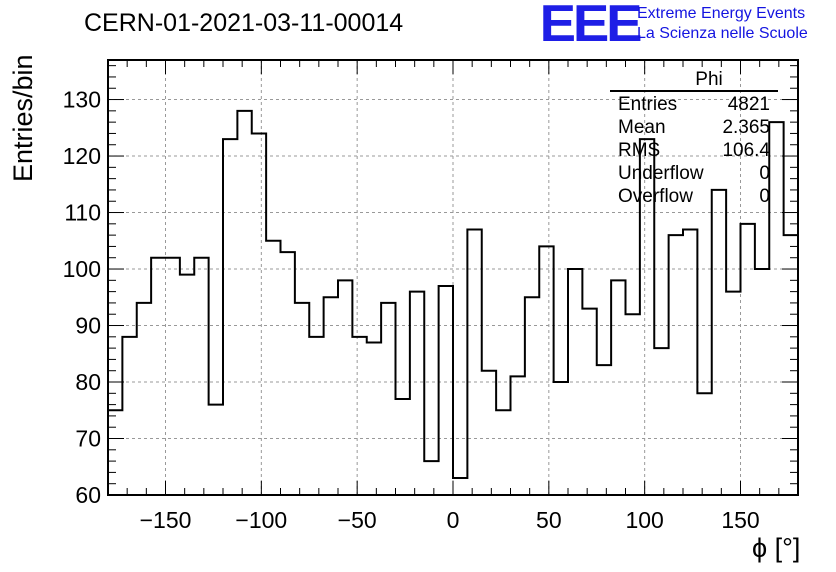  I want to click on y-tick-label: 130, so click(82, 100).